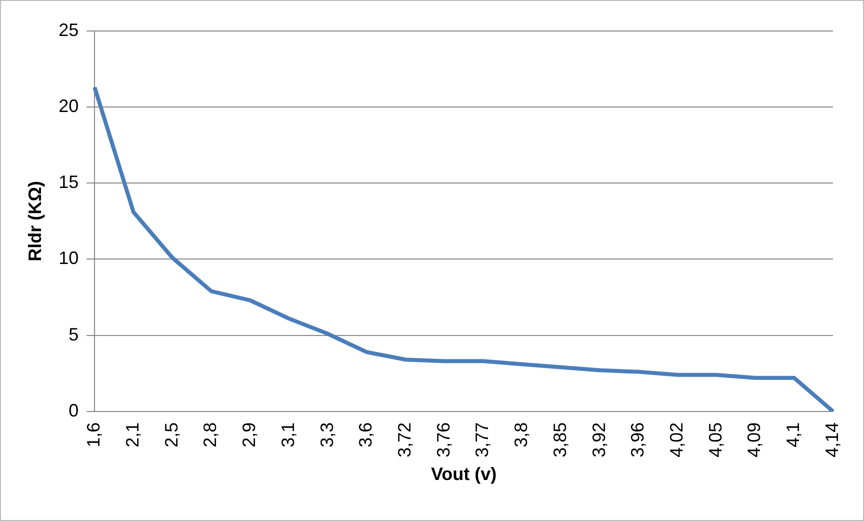 The image size is (864, 521). What do you see at coordinates (482, 440) in the screenshot?
I see `x-tick-label: 3,77` at bounding box center [482, 440].